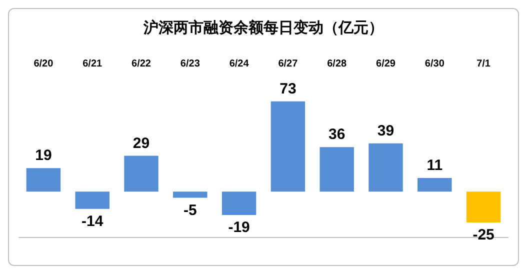  Describe the element at coordinates (434, 165) in the screenshot. I see `data-label: 11` at that location.